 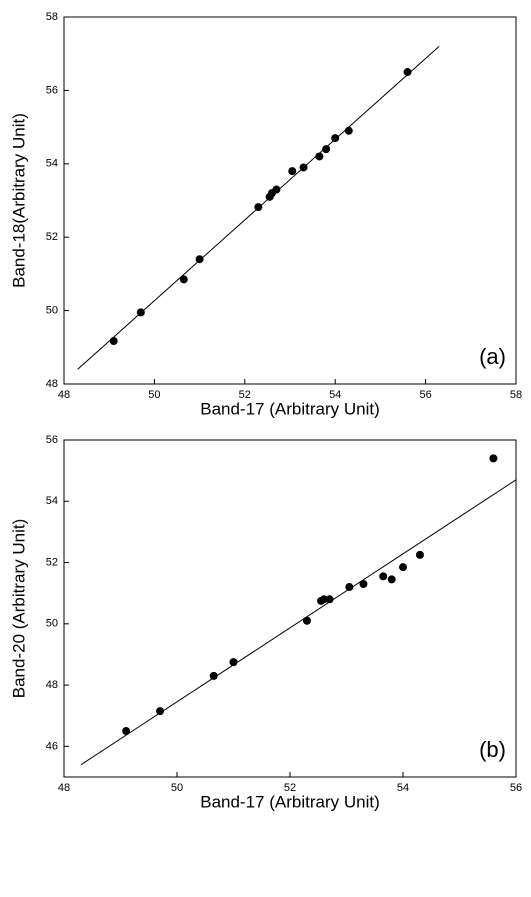 What do you see at coordinates (492, 749) in the screenshot?
I see `panel-label: (b)` at bounding box center [492, 749].